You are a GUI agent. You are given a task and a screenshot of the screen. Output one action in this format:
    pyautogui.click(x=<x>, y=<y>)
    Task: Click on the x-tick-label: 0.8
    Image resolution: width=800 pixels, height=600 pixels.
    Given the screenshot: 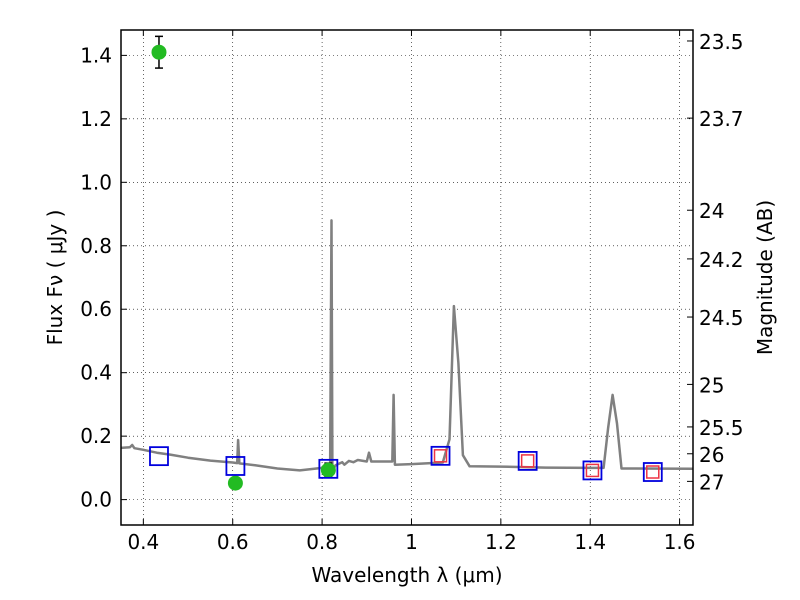 What is the action you would take?
    pyautogui.click(x=322, y=542)
    